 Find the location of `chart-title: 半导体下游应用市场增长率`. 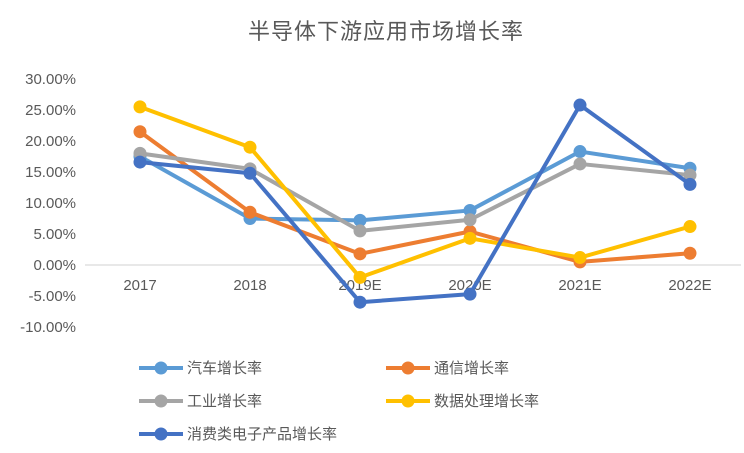

chart-title: 半导体下游应用市场增长率 is located at coordinates (385, 31).